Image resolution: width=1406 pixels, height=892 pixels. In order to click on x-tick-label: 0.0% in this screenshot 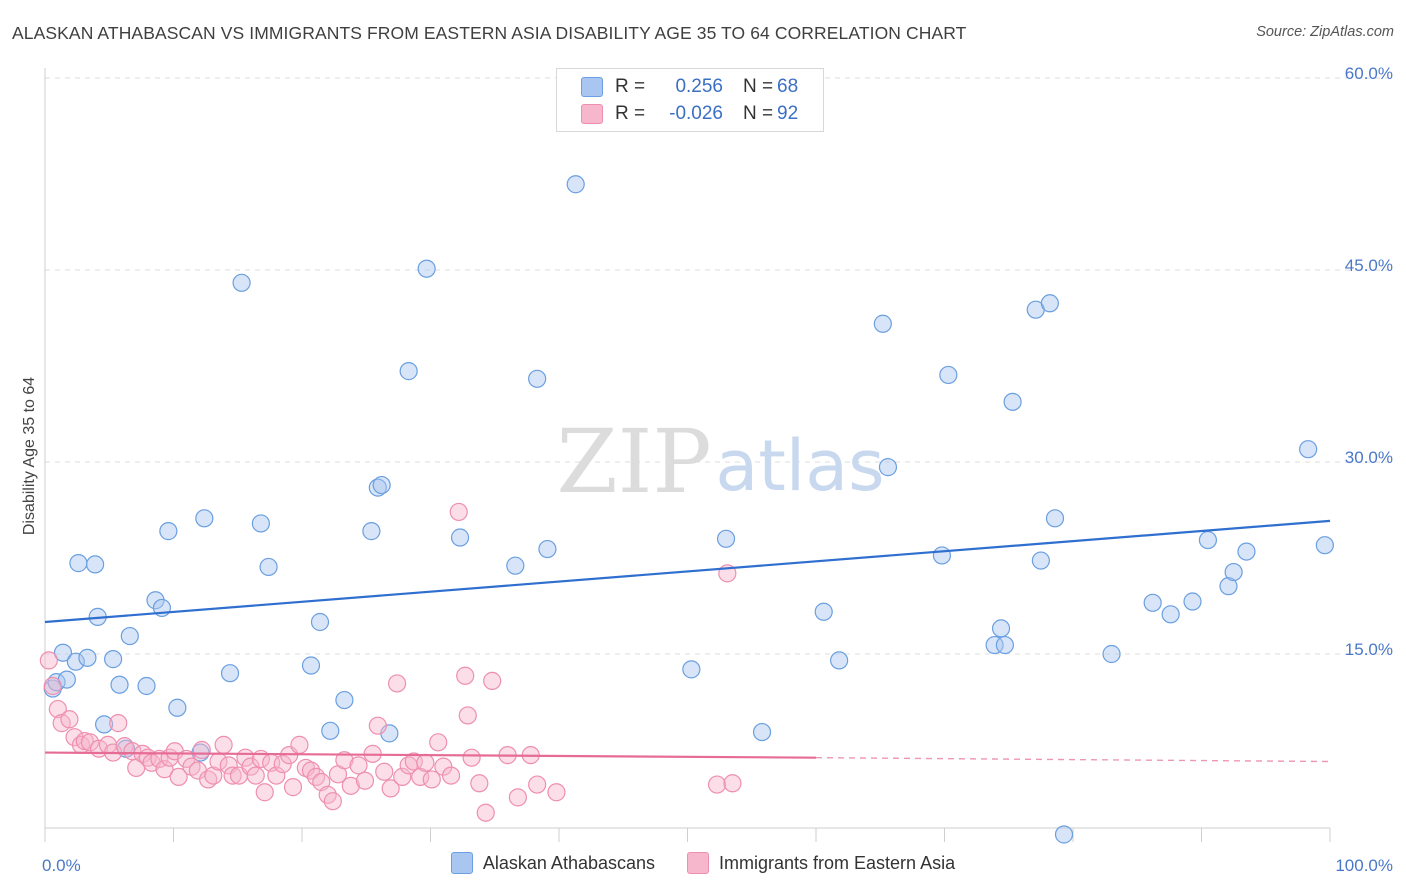, I will do `click(61, 865)`.